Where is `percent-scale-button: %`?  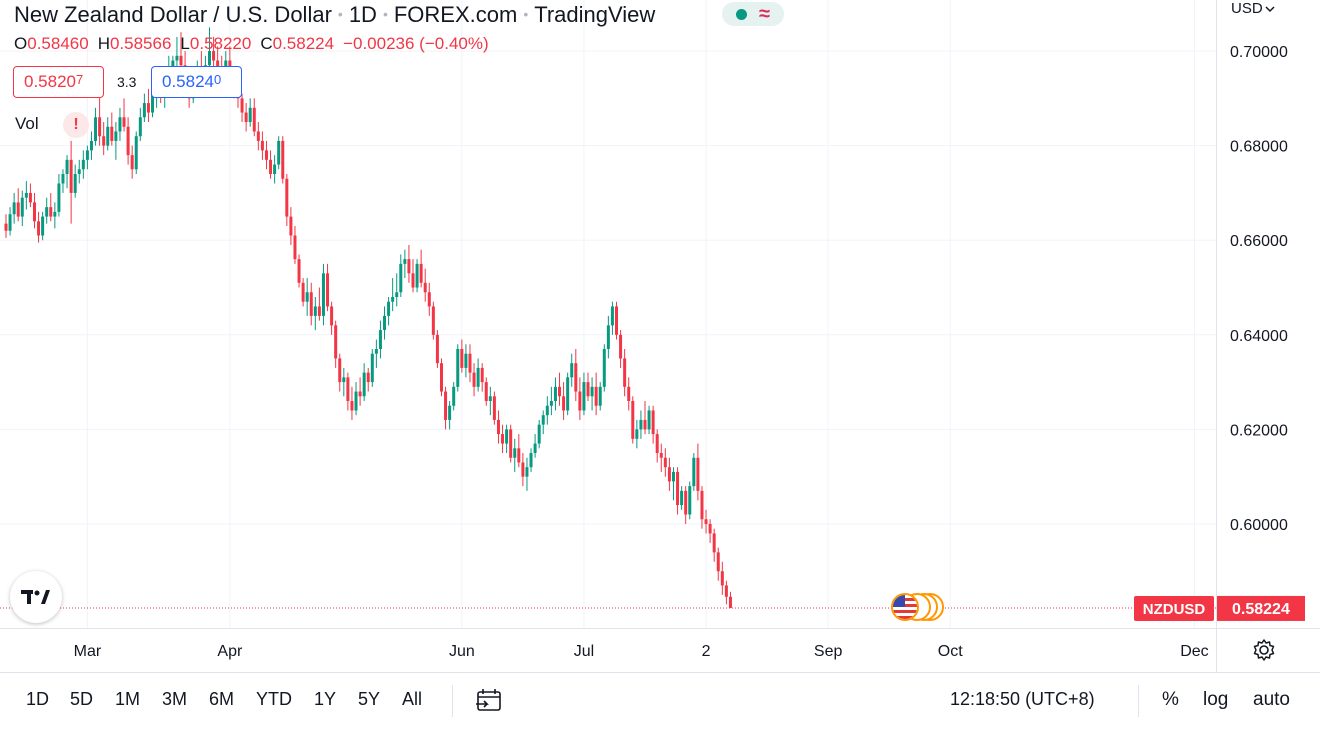 percent-scale-button: % is located at coordinates (1170, 699).